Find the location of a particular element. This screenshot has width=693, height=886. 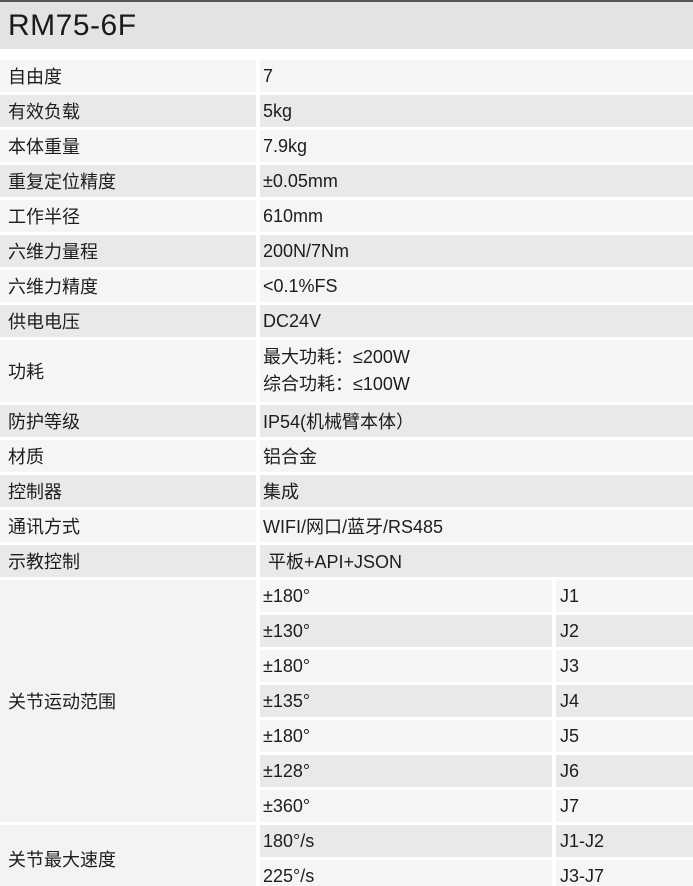

row-value: 集成 is located at coordinates (476, 491).